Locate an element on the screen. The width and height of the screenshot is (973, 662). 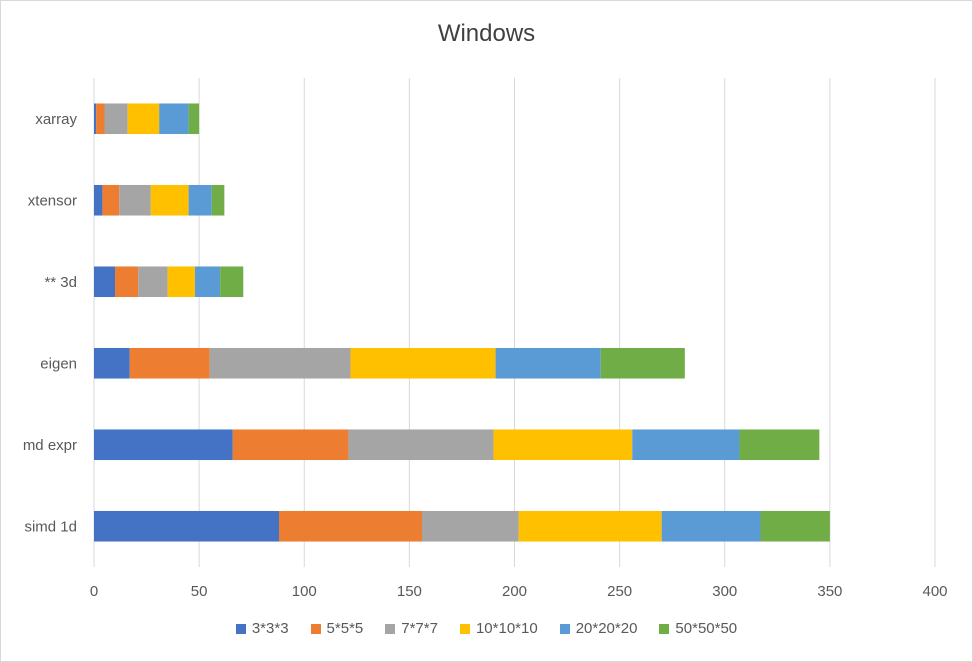
legend-label: 3*3*3 is located at coordinates (270, 628).